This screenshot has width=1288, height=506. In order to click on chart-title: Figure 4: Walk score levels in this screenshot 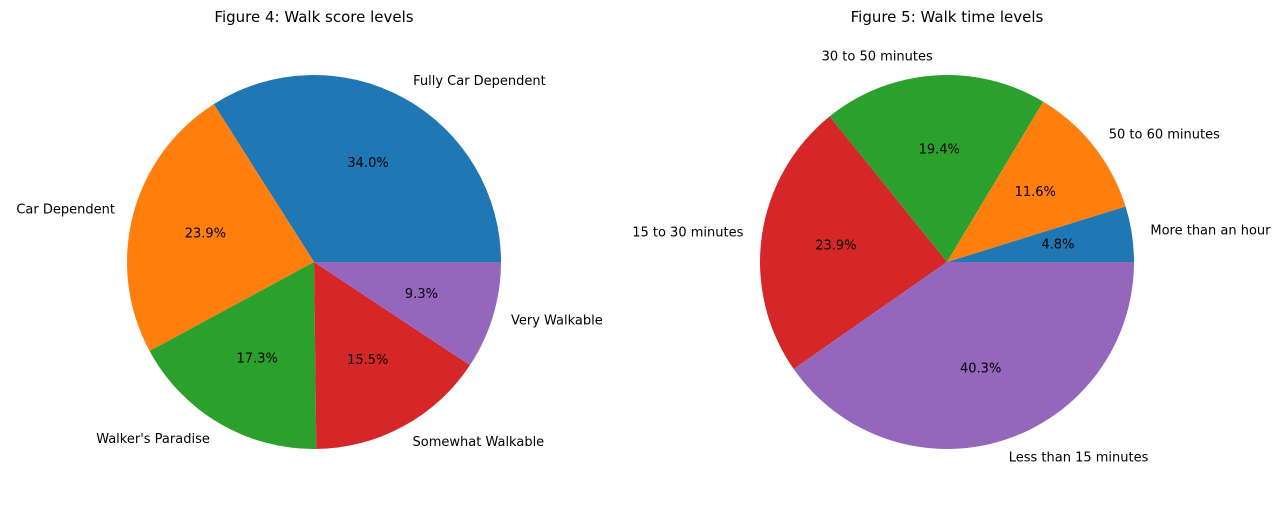, I will do `click(313, 17)`.